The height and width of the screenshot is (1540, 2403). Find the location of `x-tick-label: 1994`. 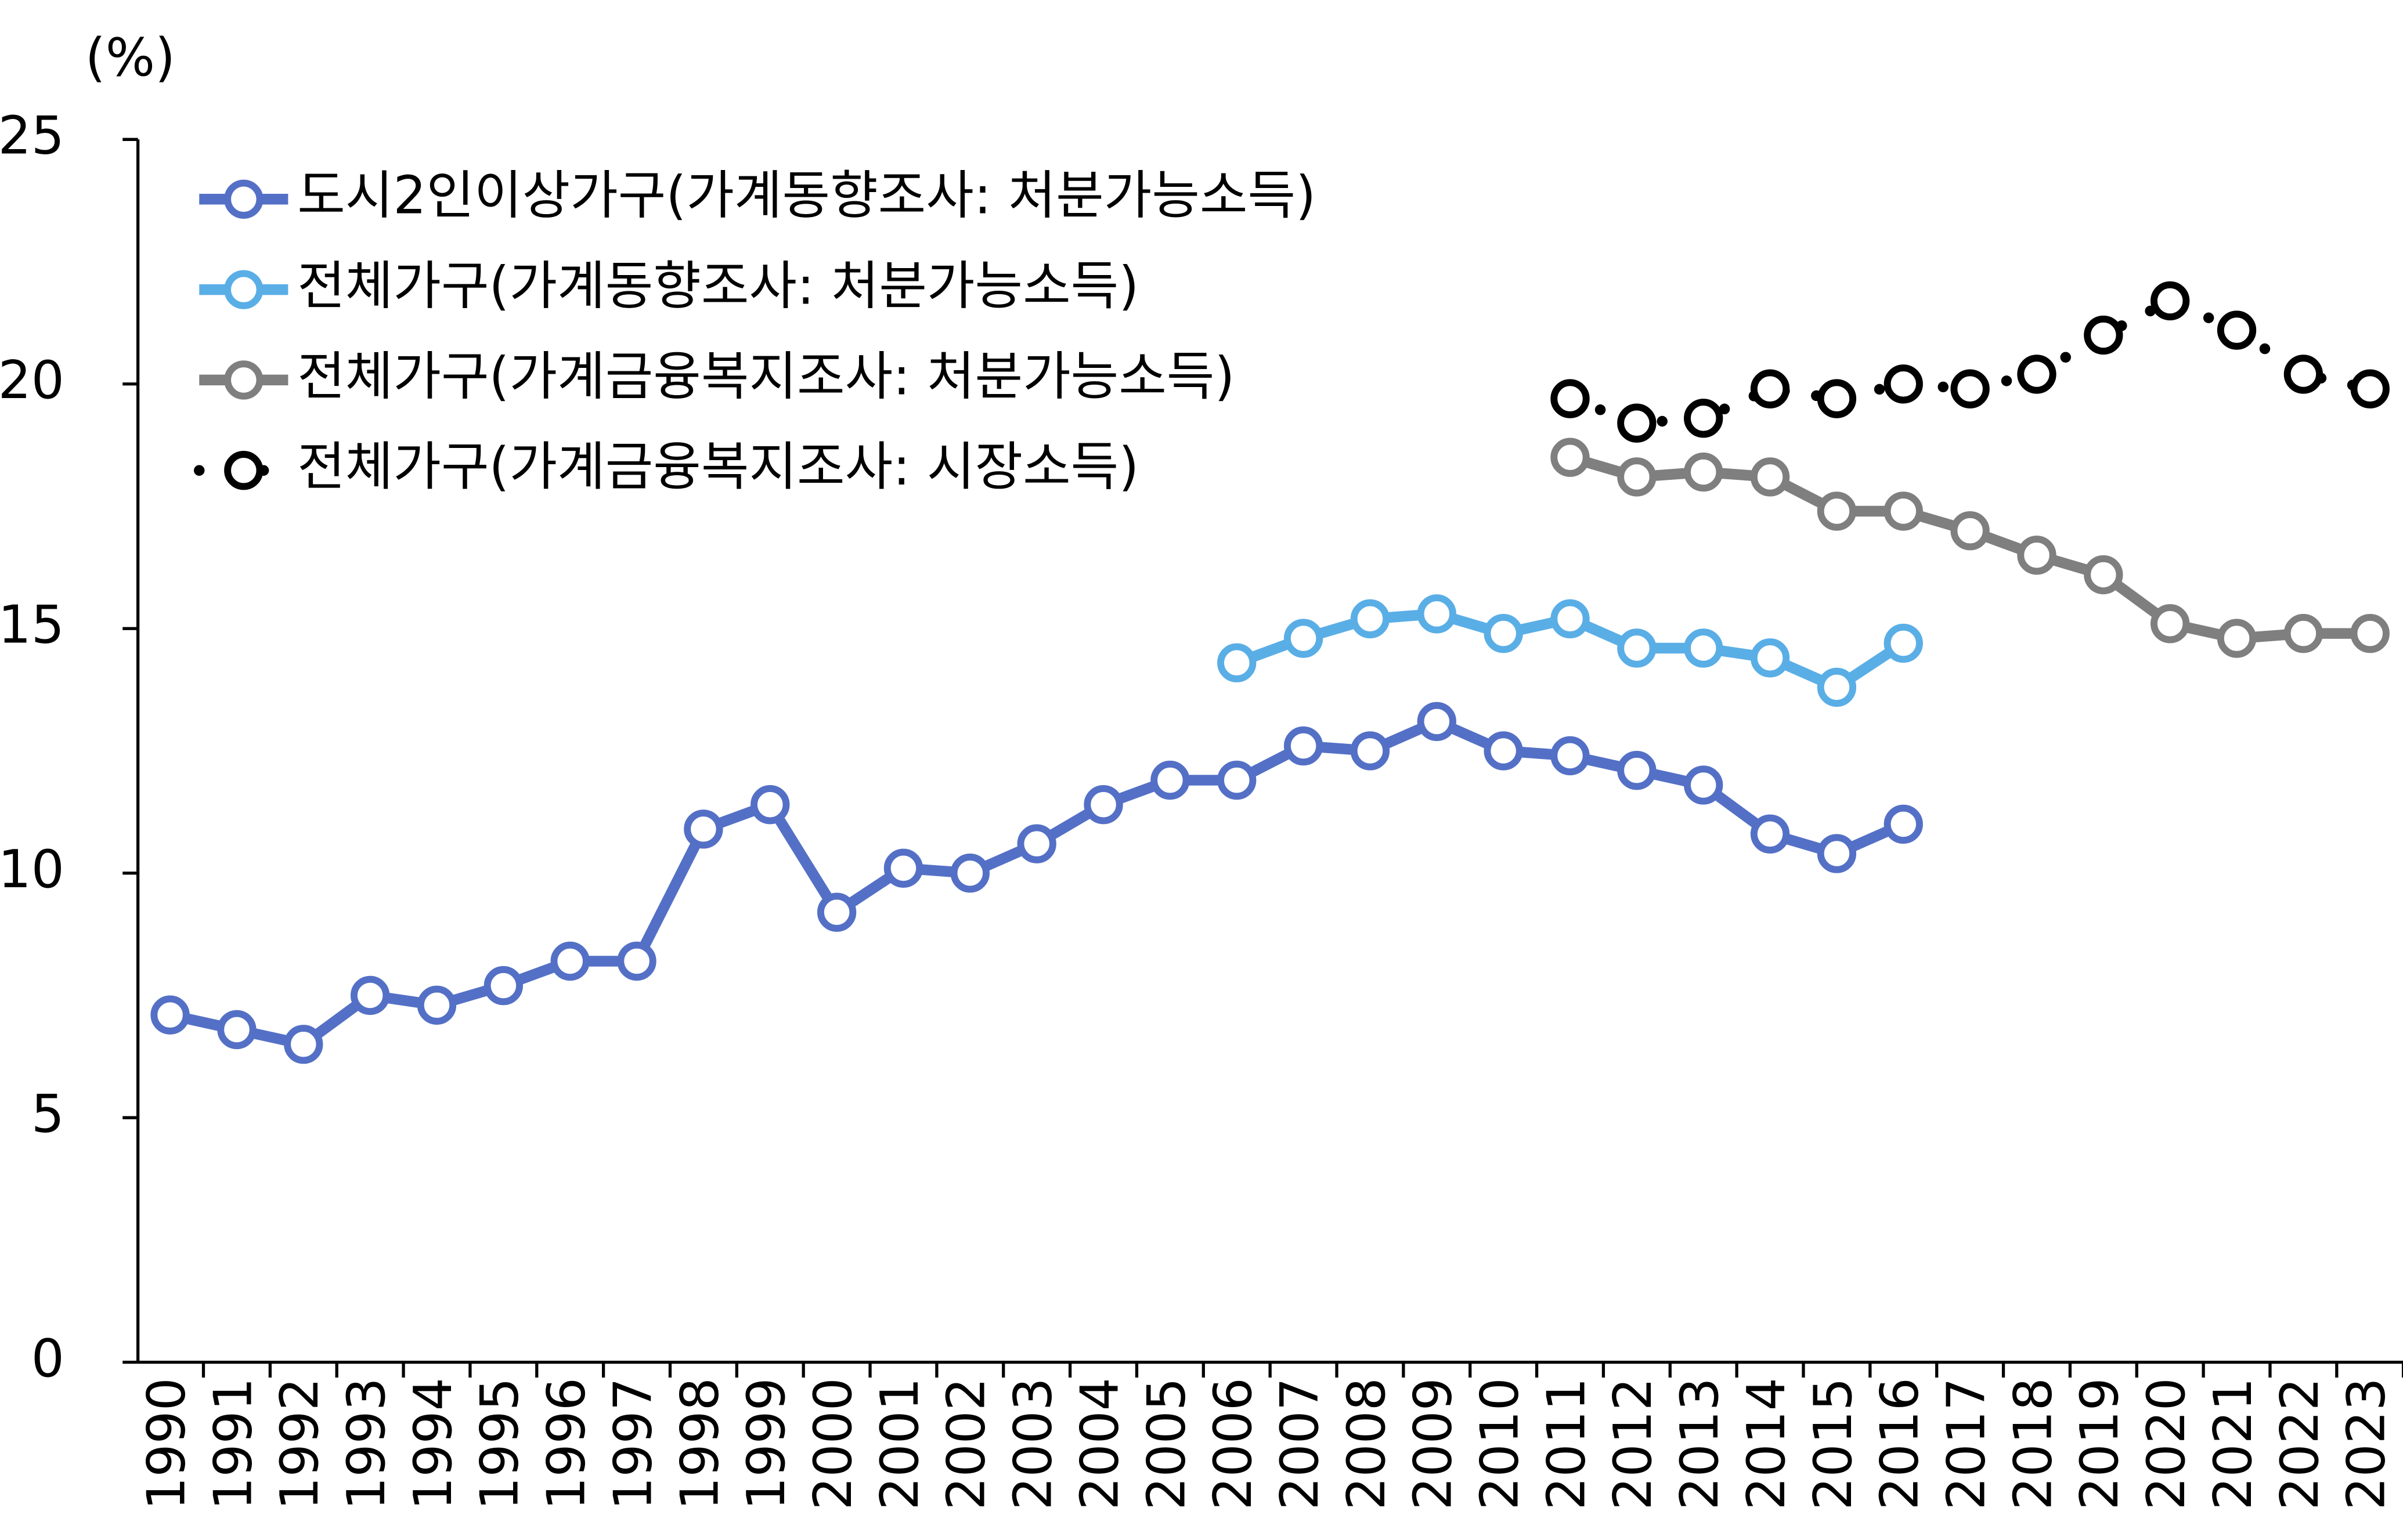

x-tick-label: 1994 is located at coordinates (433, 1444).